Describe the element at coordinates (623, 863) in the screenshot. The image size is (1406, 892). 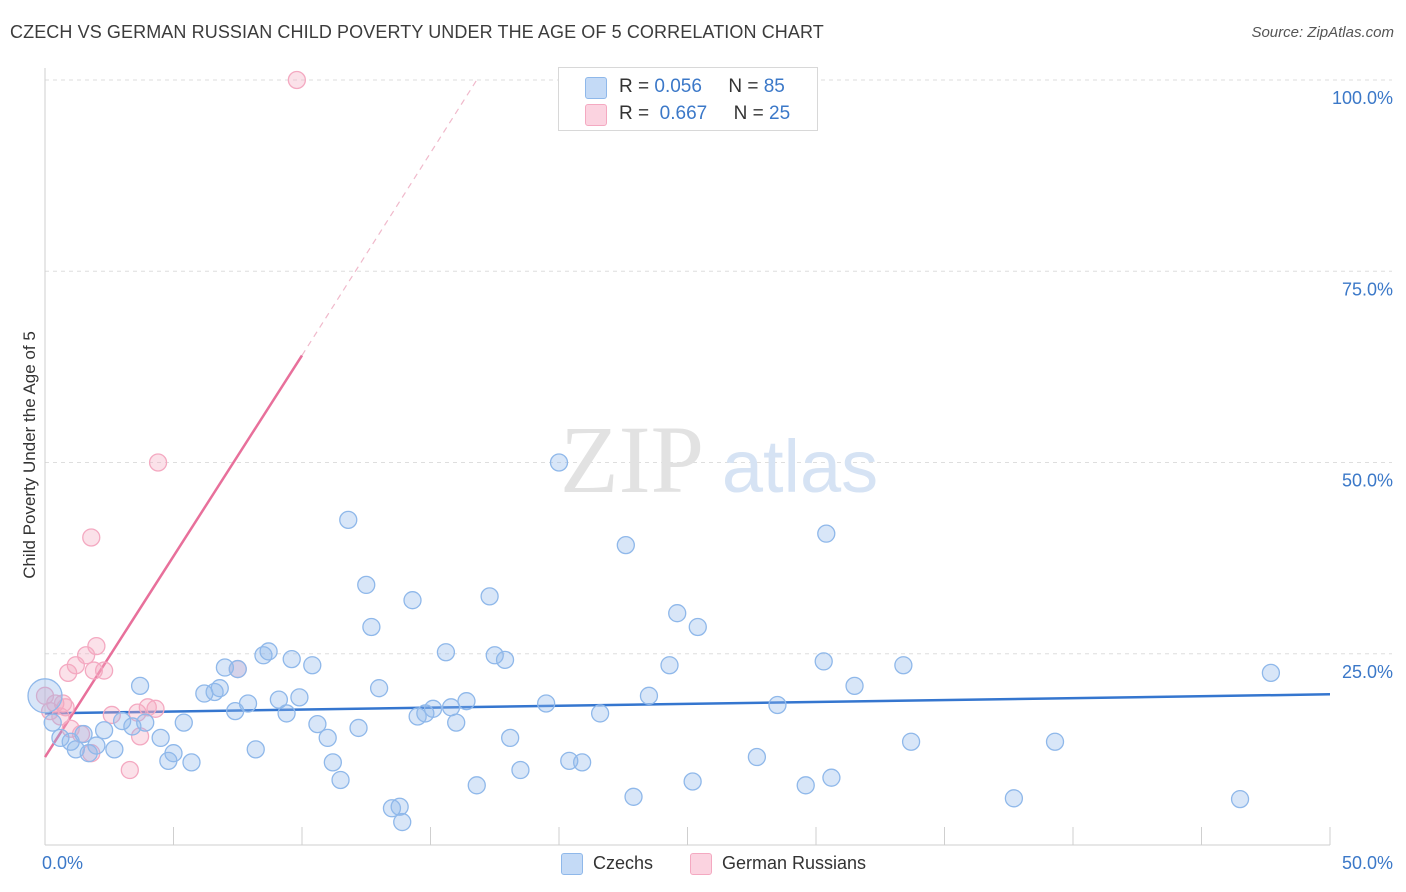
I see `czechs-legend-label: Czechs` at that location.